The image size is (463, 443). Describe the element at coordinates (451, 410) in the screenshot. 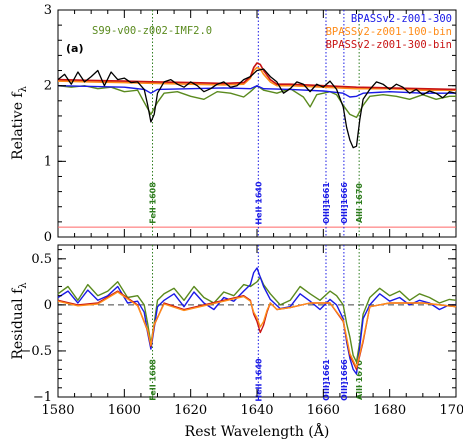

I see `x-tick-label: 1700` at that location.